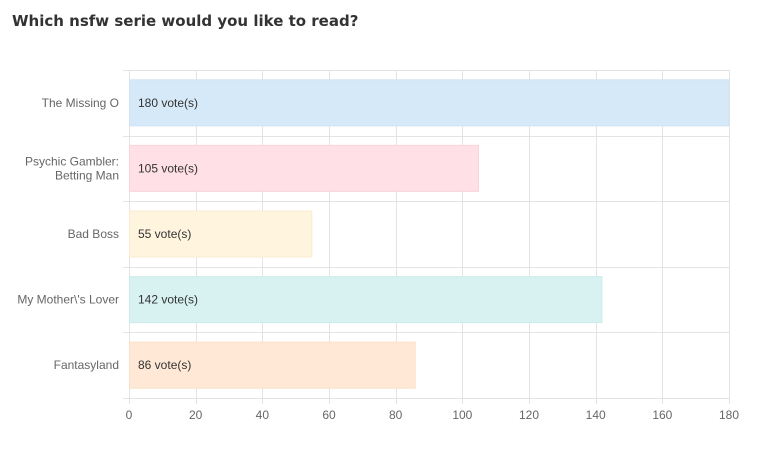 The width and height of the screenshot is (769, 450). What do you see at coordinates (596, 415) in the screenshot?
I see `x-tick-label: 140` at bounding box center [596, 415].